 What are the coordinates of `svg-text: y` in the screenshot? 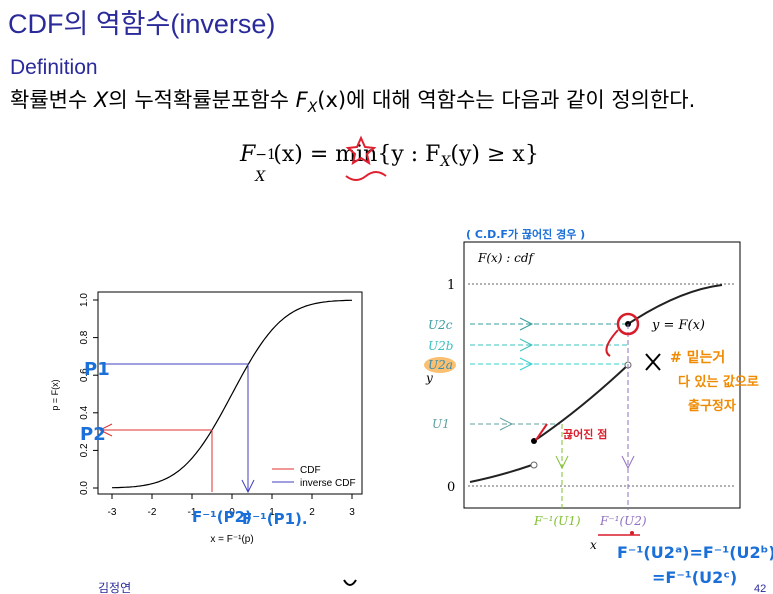 It's located at (429, 378).